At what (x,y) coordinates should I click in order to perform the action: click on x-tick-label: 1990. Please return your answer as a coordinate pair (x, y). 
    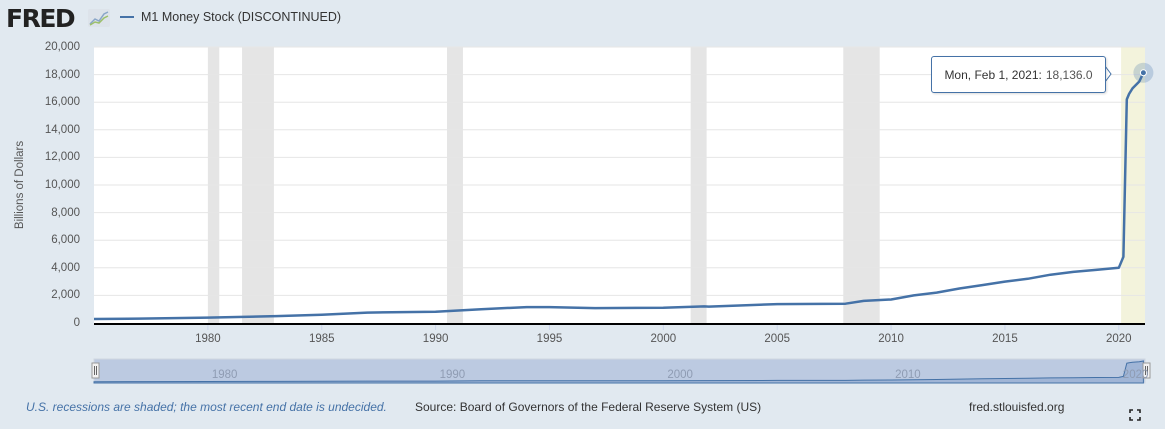
    Looking at the image, I should click on (435, 339).